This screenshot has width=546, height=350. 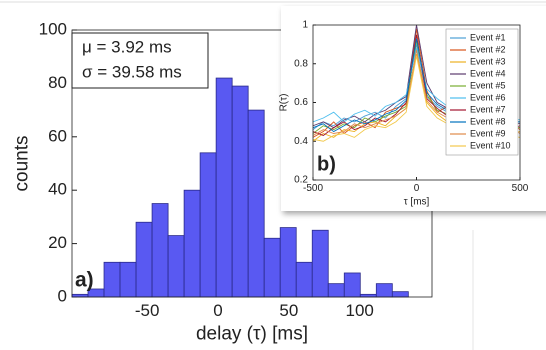 I want to click on legend-label: Event #3, so click(x=488, y=61).